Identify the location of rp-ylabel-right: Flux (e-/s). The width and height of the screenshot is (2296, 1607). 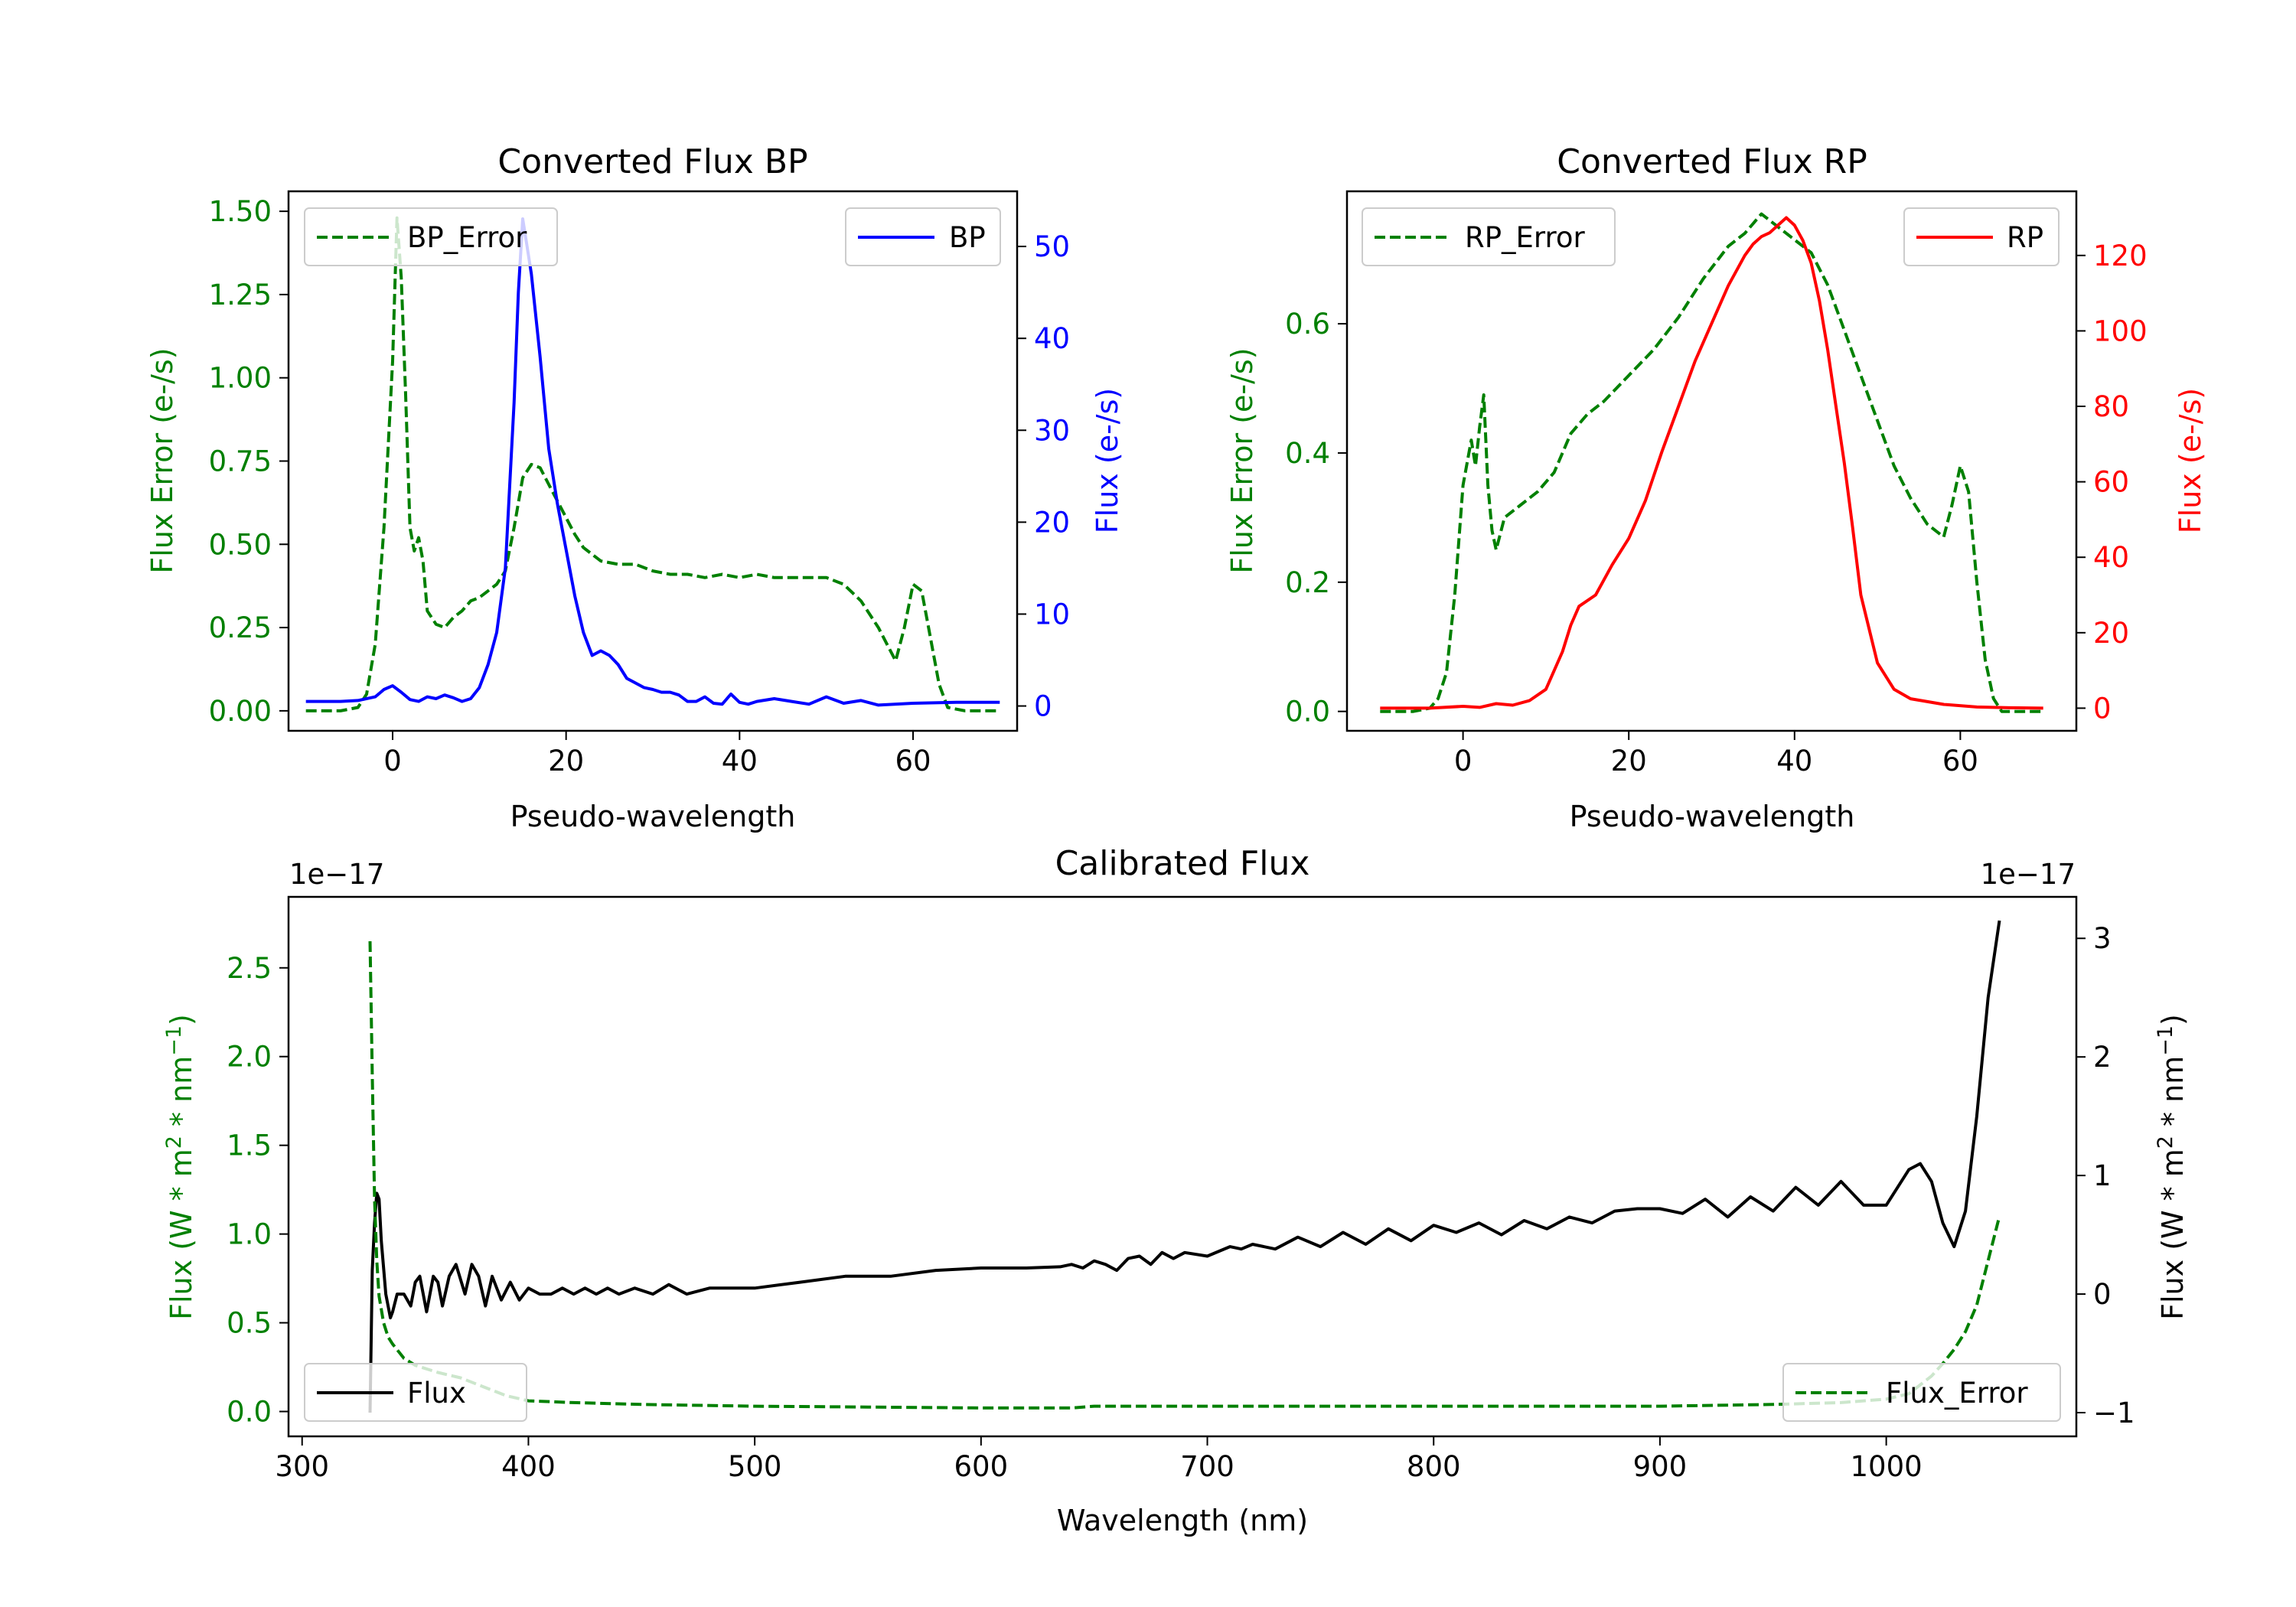
(2190, 460).